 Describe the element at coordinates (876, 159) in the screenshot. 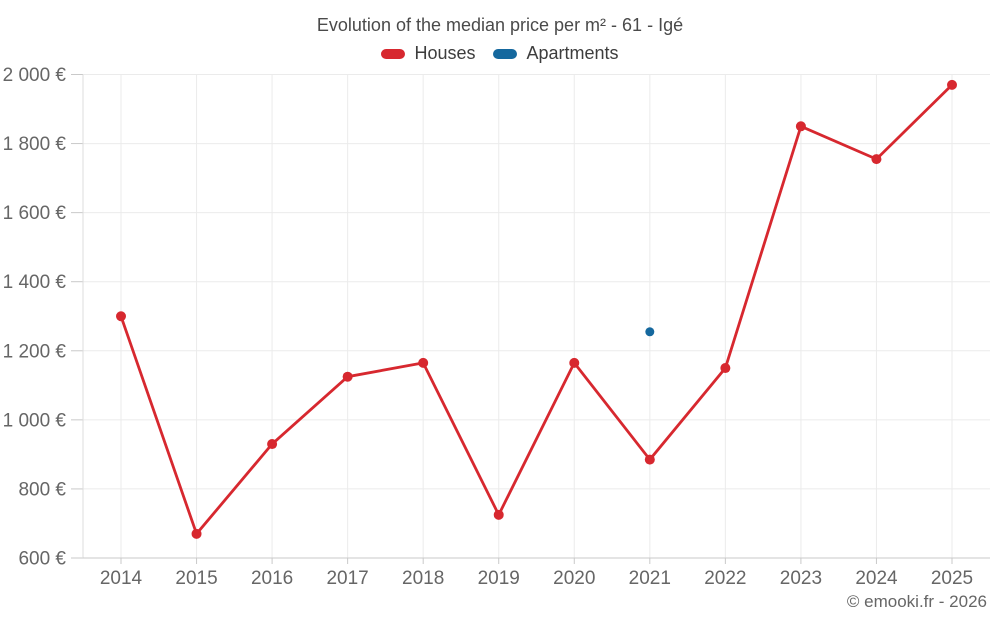

I see `data-point-houses-2024` at that location.